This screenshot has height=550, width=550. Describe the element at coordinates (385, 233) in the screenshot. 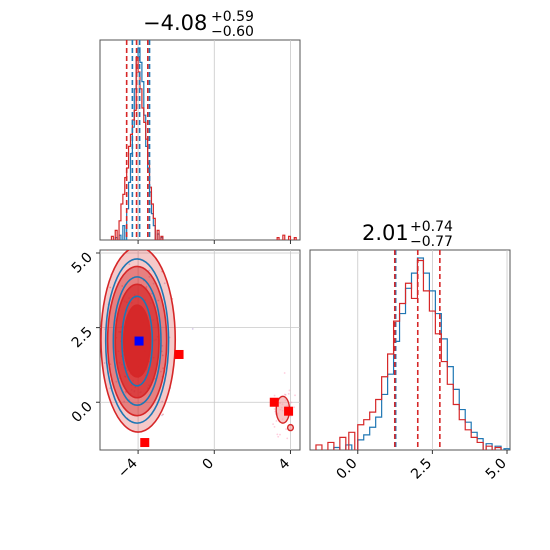

I see `right-panel-title-value: 2.01` at that location.